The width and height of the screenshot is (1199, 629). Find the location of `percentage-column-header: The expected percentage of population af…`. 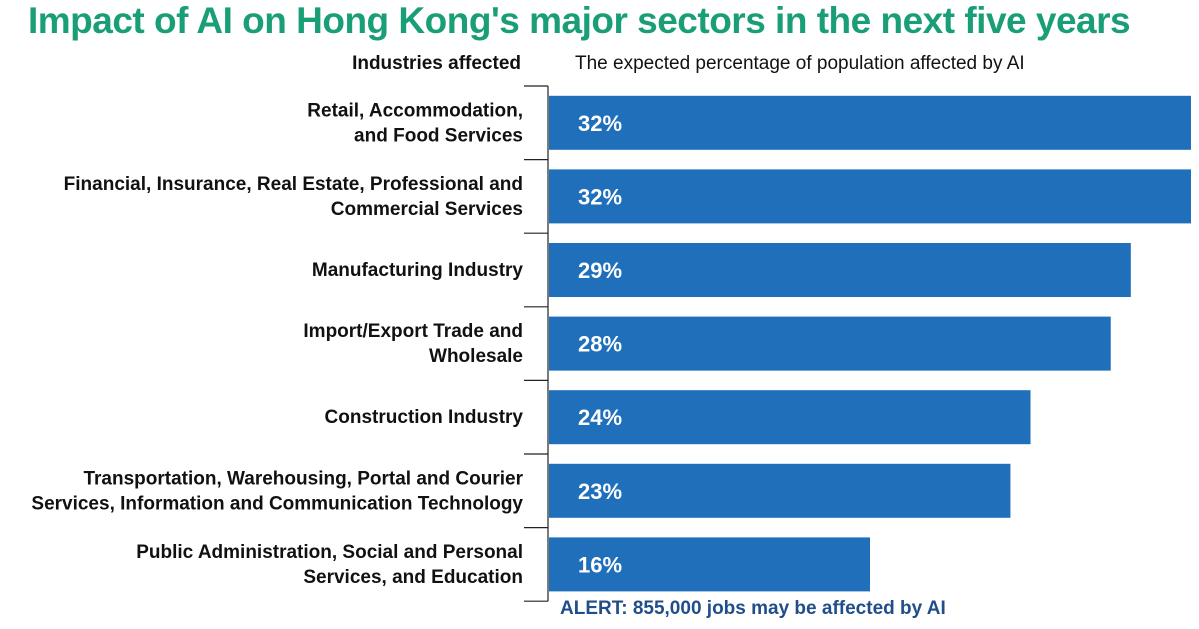

percentage-column-header: The expected percentage of population af… is located at coordinates (800, 63).